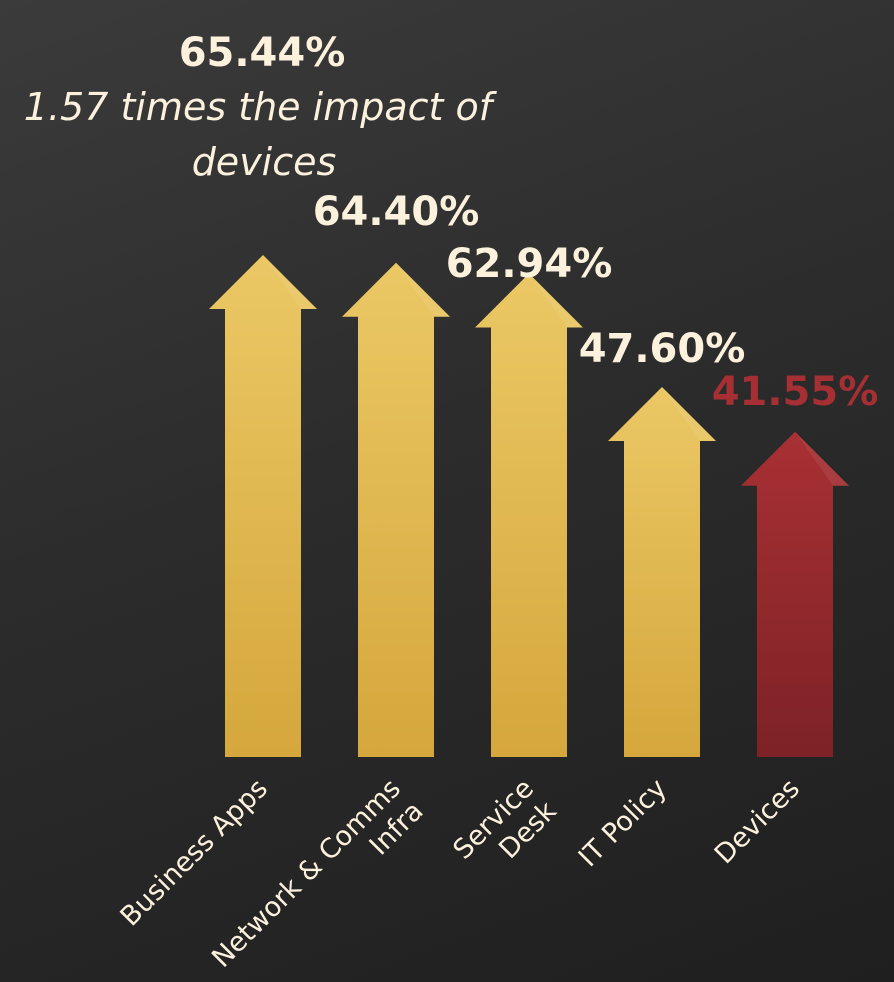  I want to click on value-label-3: 62.94%, so click(529, 264).